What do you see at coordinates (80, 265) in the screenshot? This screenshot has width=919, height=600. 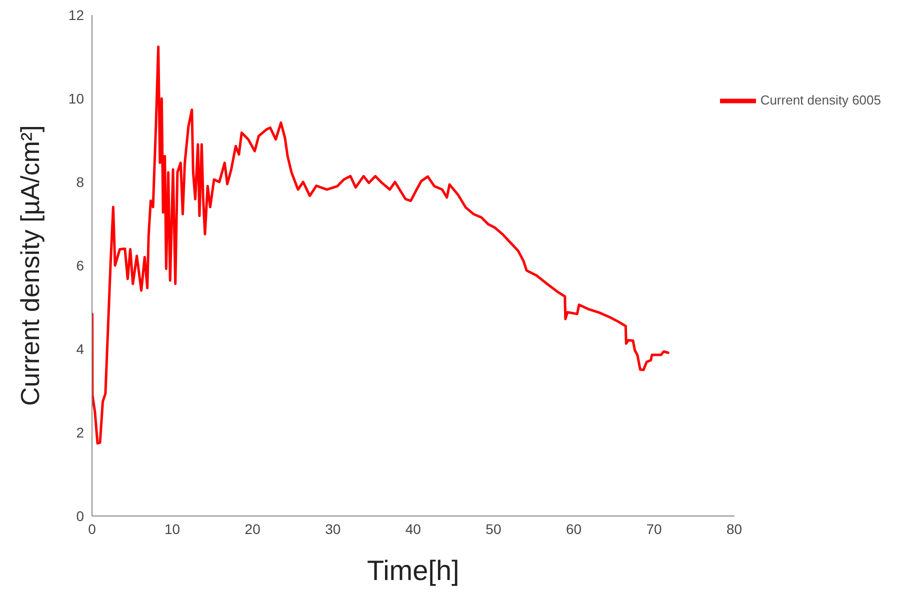 I see `y-tick-label: 6` at bounding box center [80, 265].